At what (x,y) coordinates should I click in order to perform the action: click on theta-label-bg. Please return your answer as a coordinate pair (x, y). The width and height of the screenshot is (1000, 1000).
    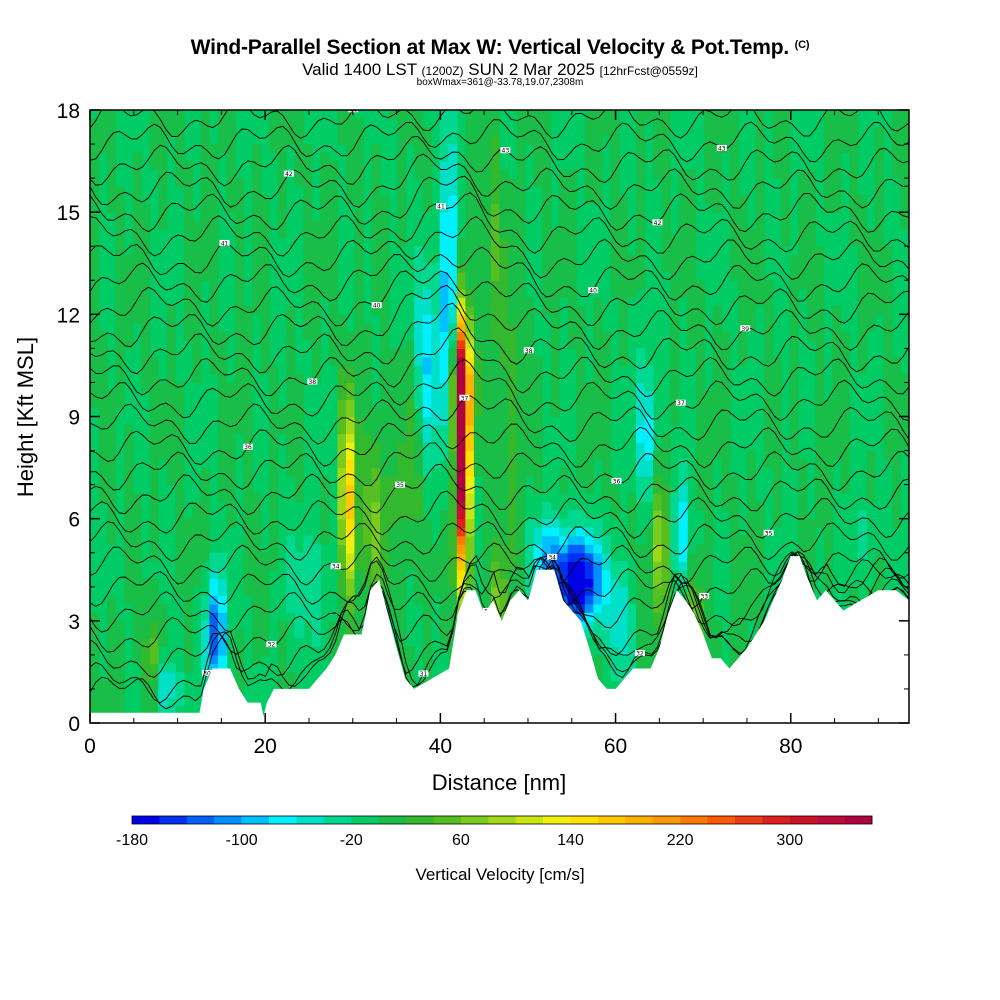
    Looking at the image, I should click on (616, 480).